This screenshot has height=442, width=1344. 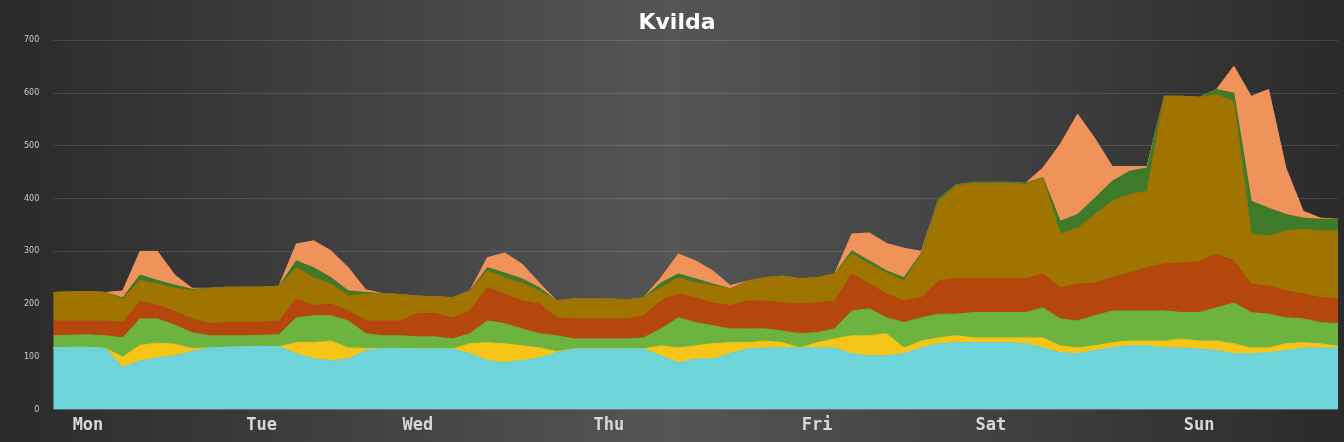 I want to click on y-tick-label: 600, so click(x=31, y=93).